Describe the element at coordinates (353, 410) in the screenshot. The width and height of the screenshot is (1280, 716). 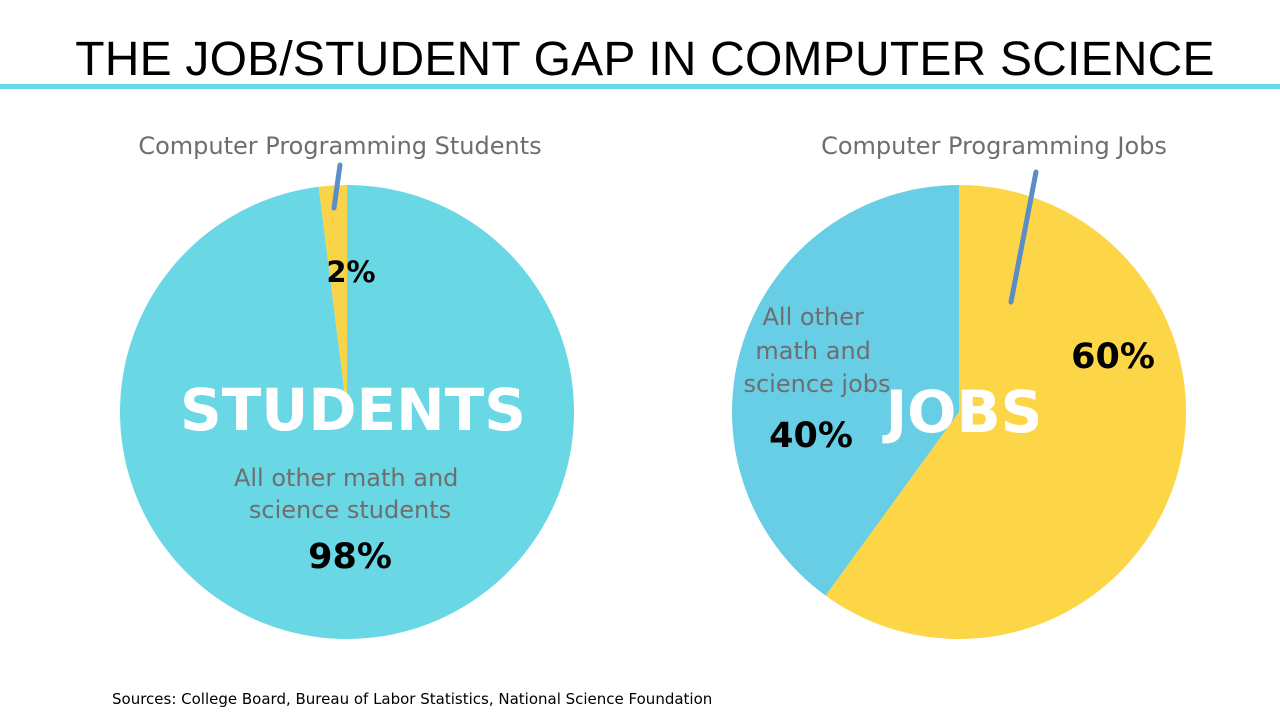
I see `students-center-label: STUDENTS` at that location.